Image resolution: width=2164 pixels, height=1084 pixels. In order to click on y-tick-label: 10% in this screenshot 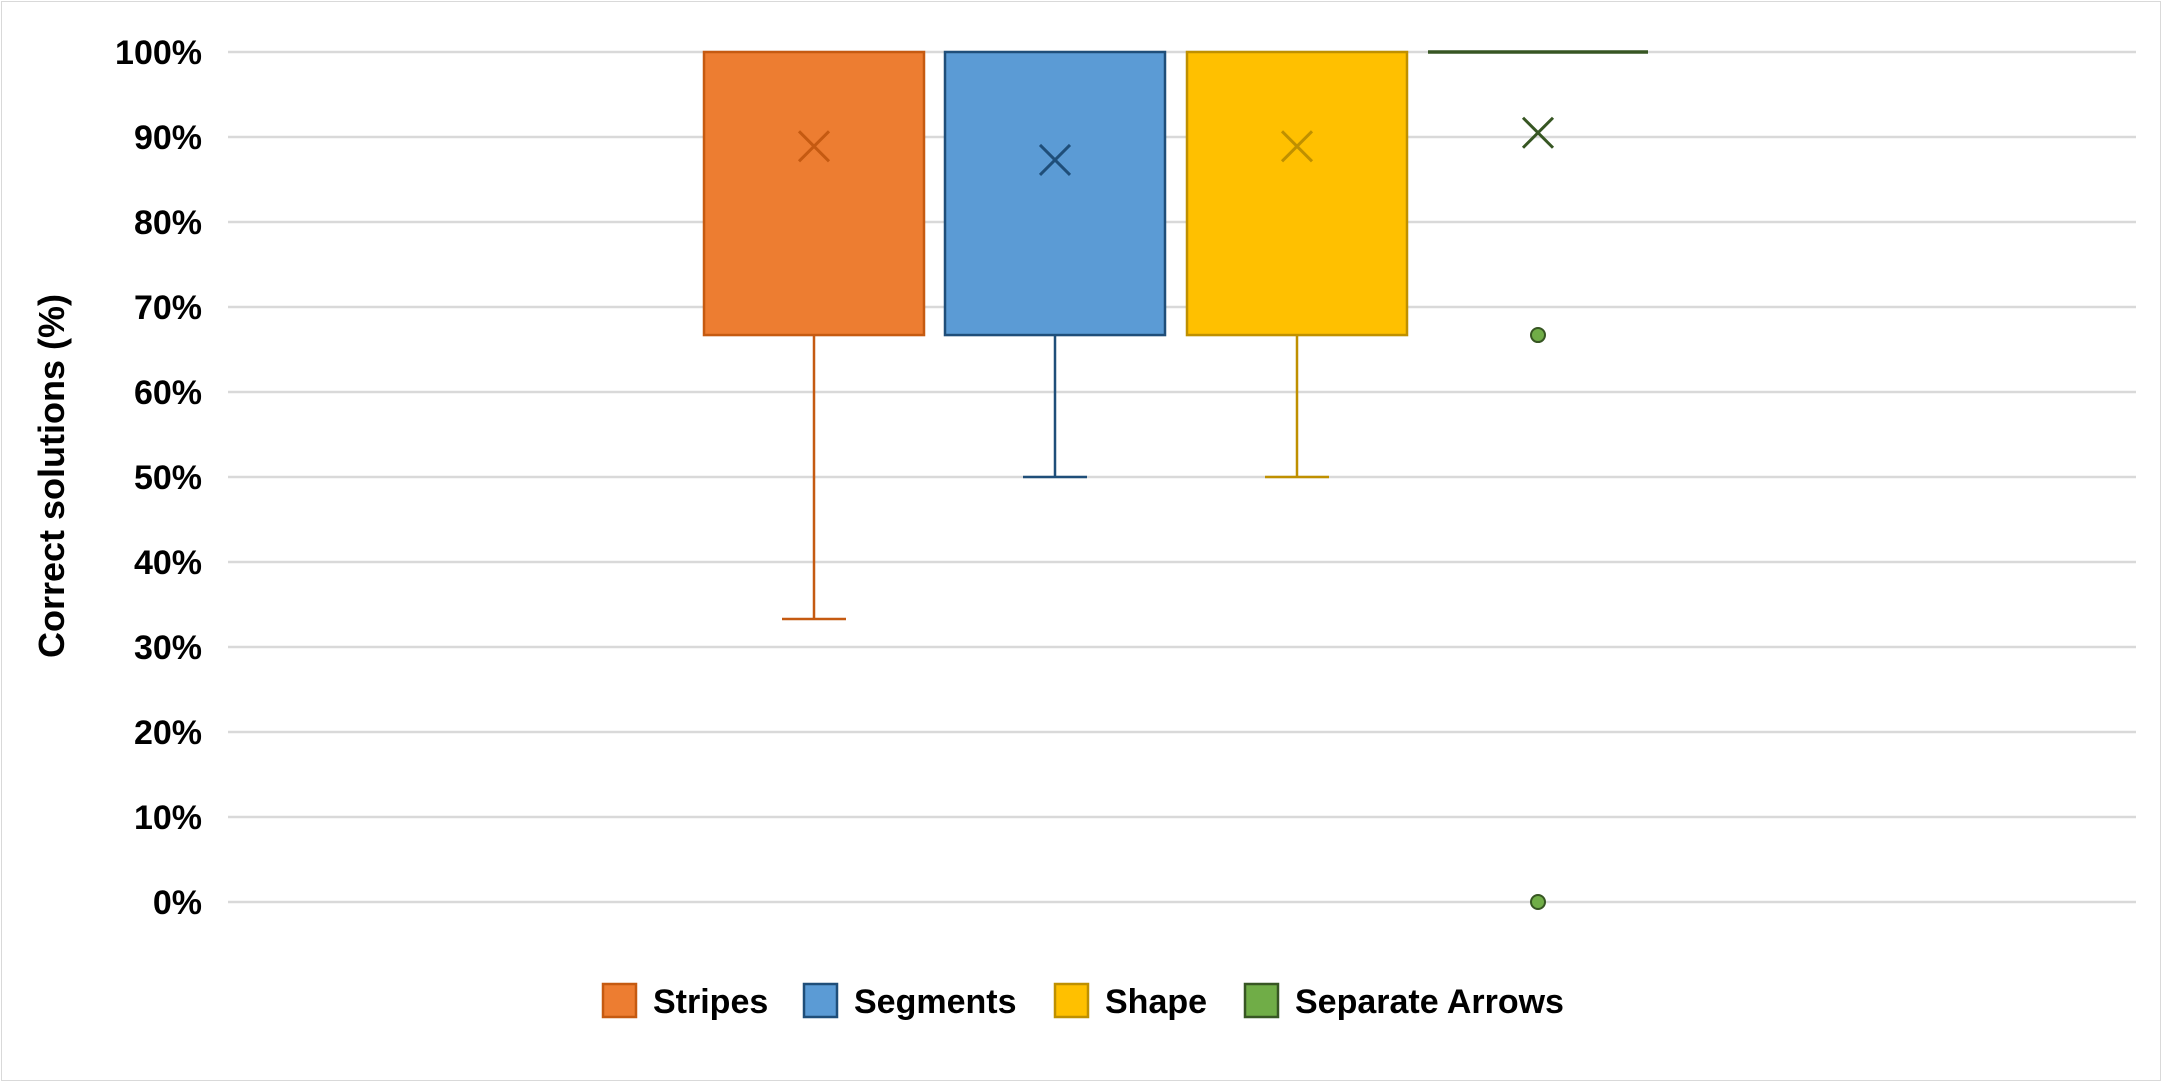, I will do `click(168, 818)`.